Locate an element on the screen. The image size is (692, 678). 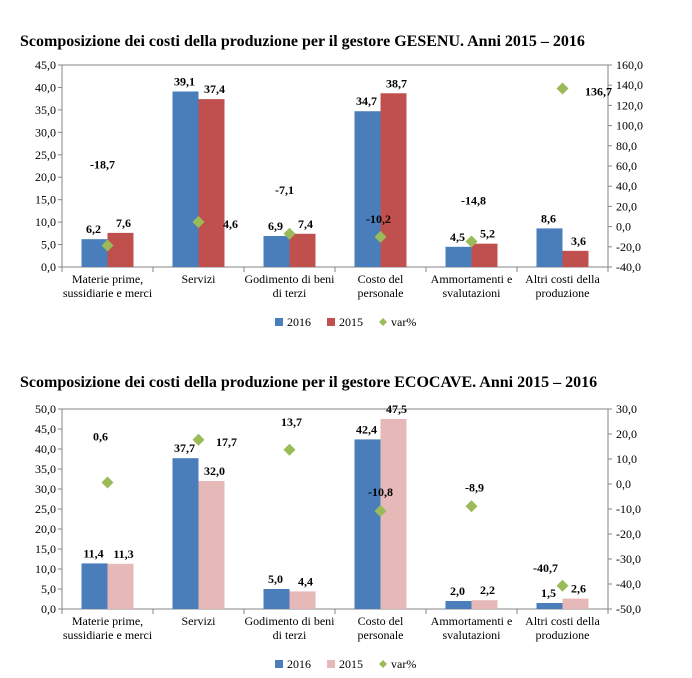
data-label-2015: 2,6 is located at coordinates (578, 589).